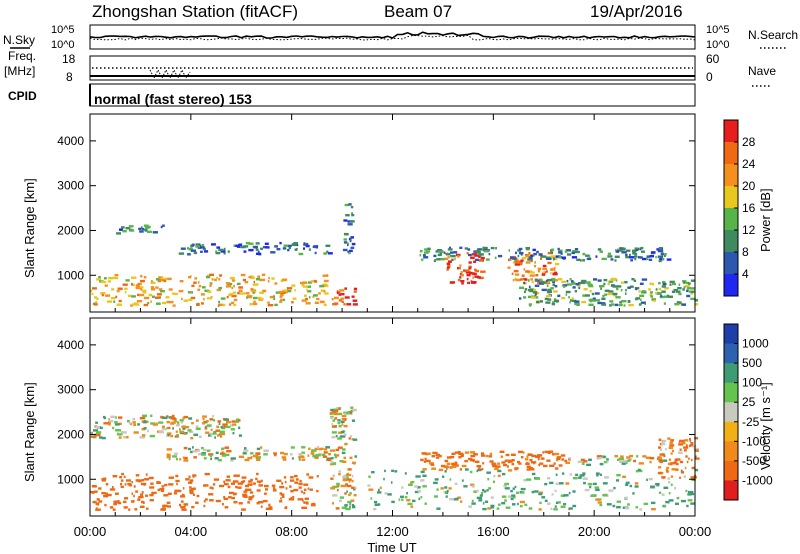 The image size is (800, 554). I want to click on freq-unit: [MHz], so click(19, 71).